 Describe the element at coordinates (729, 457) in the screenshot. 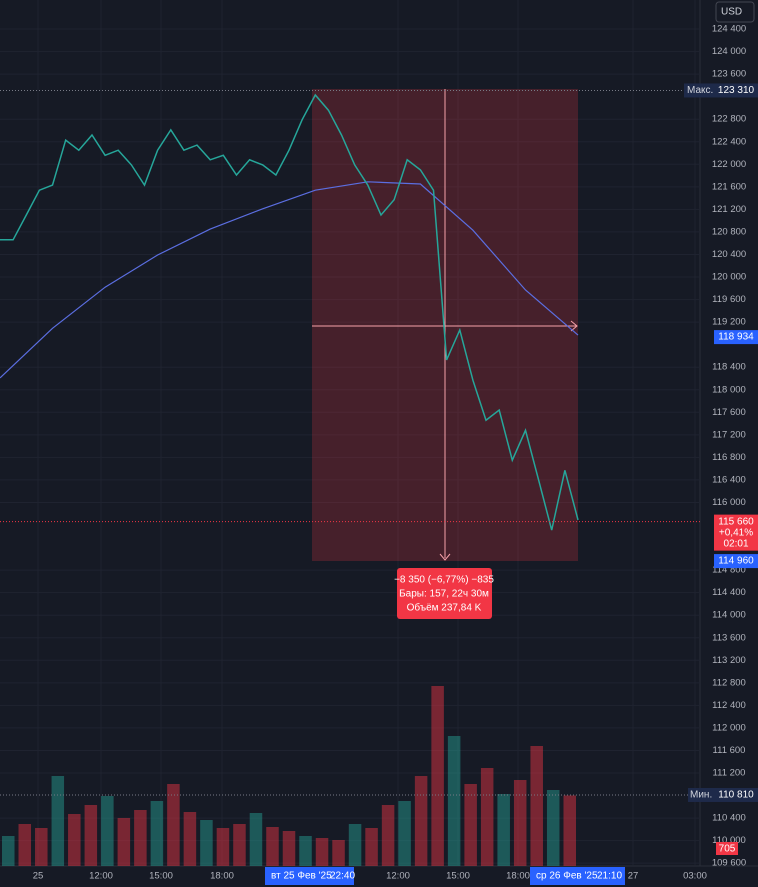

I see `y-tick-label: 116 800` at that location.